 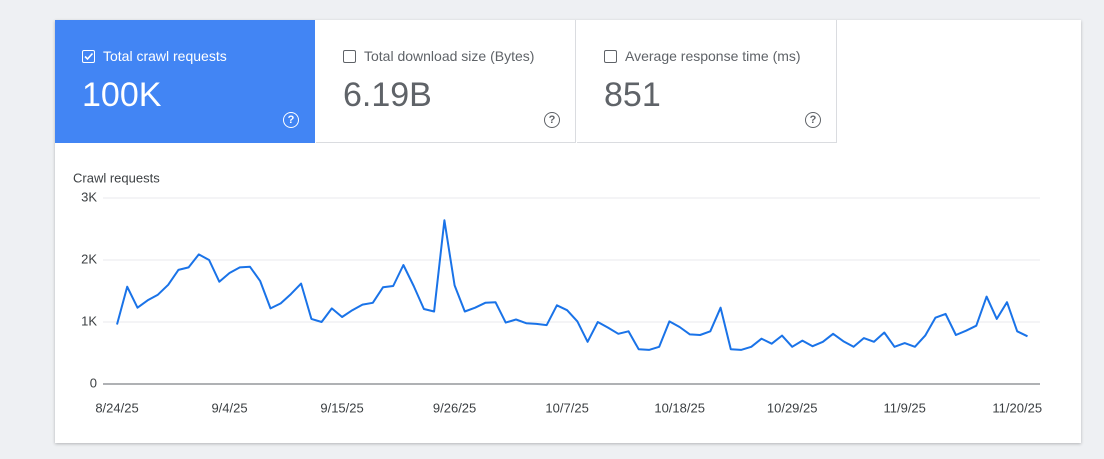 What do you see at coordinates (449, 56) in the screenshot?
I see `card-label: Total download size (Bytes)` at bounding box center [449, 56].